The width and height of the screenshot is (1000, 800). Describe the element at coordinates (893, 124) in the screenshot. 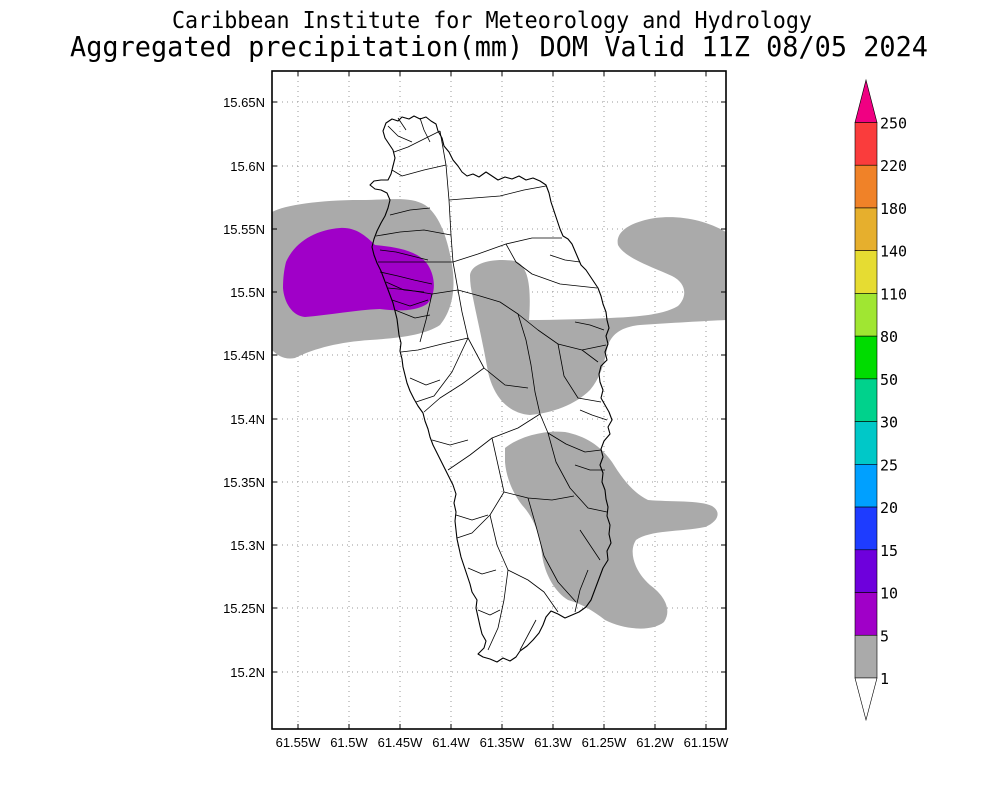

I see `colorbar-label: 250` at that location.